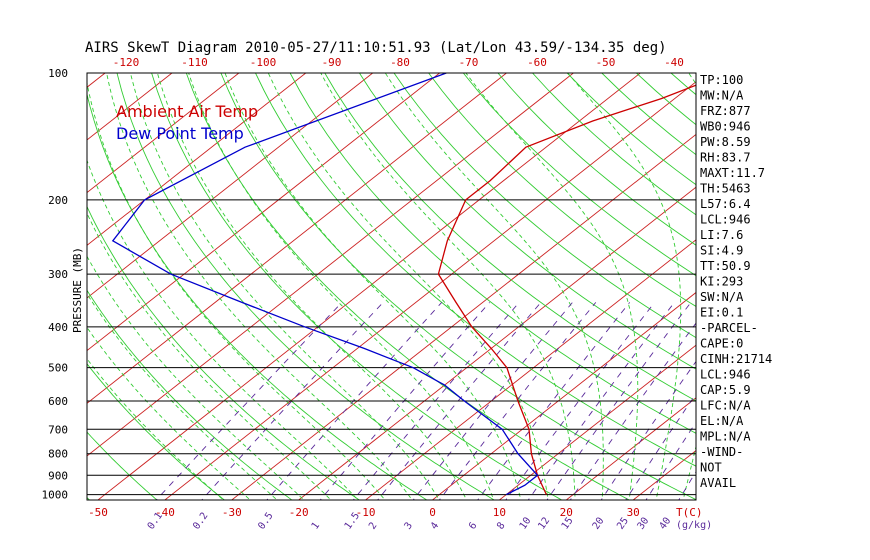  I want to click on bottom-temp-tick-label: -10, so click(366, 512).